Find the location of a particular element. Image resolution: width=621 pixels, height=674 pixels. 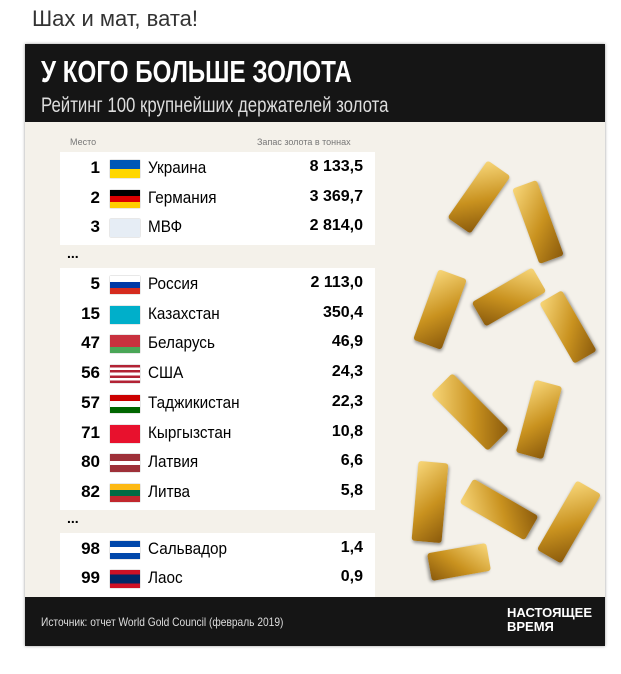

rank: 99 is located at coordinates (90, 578).